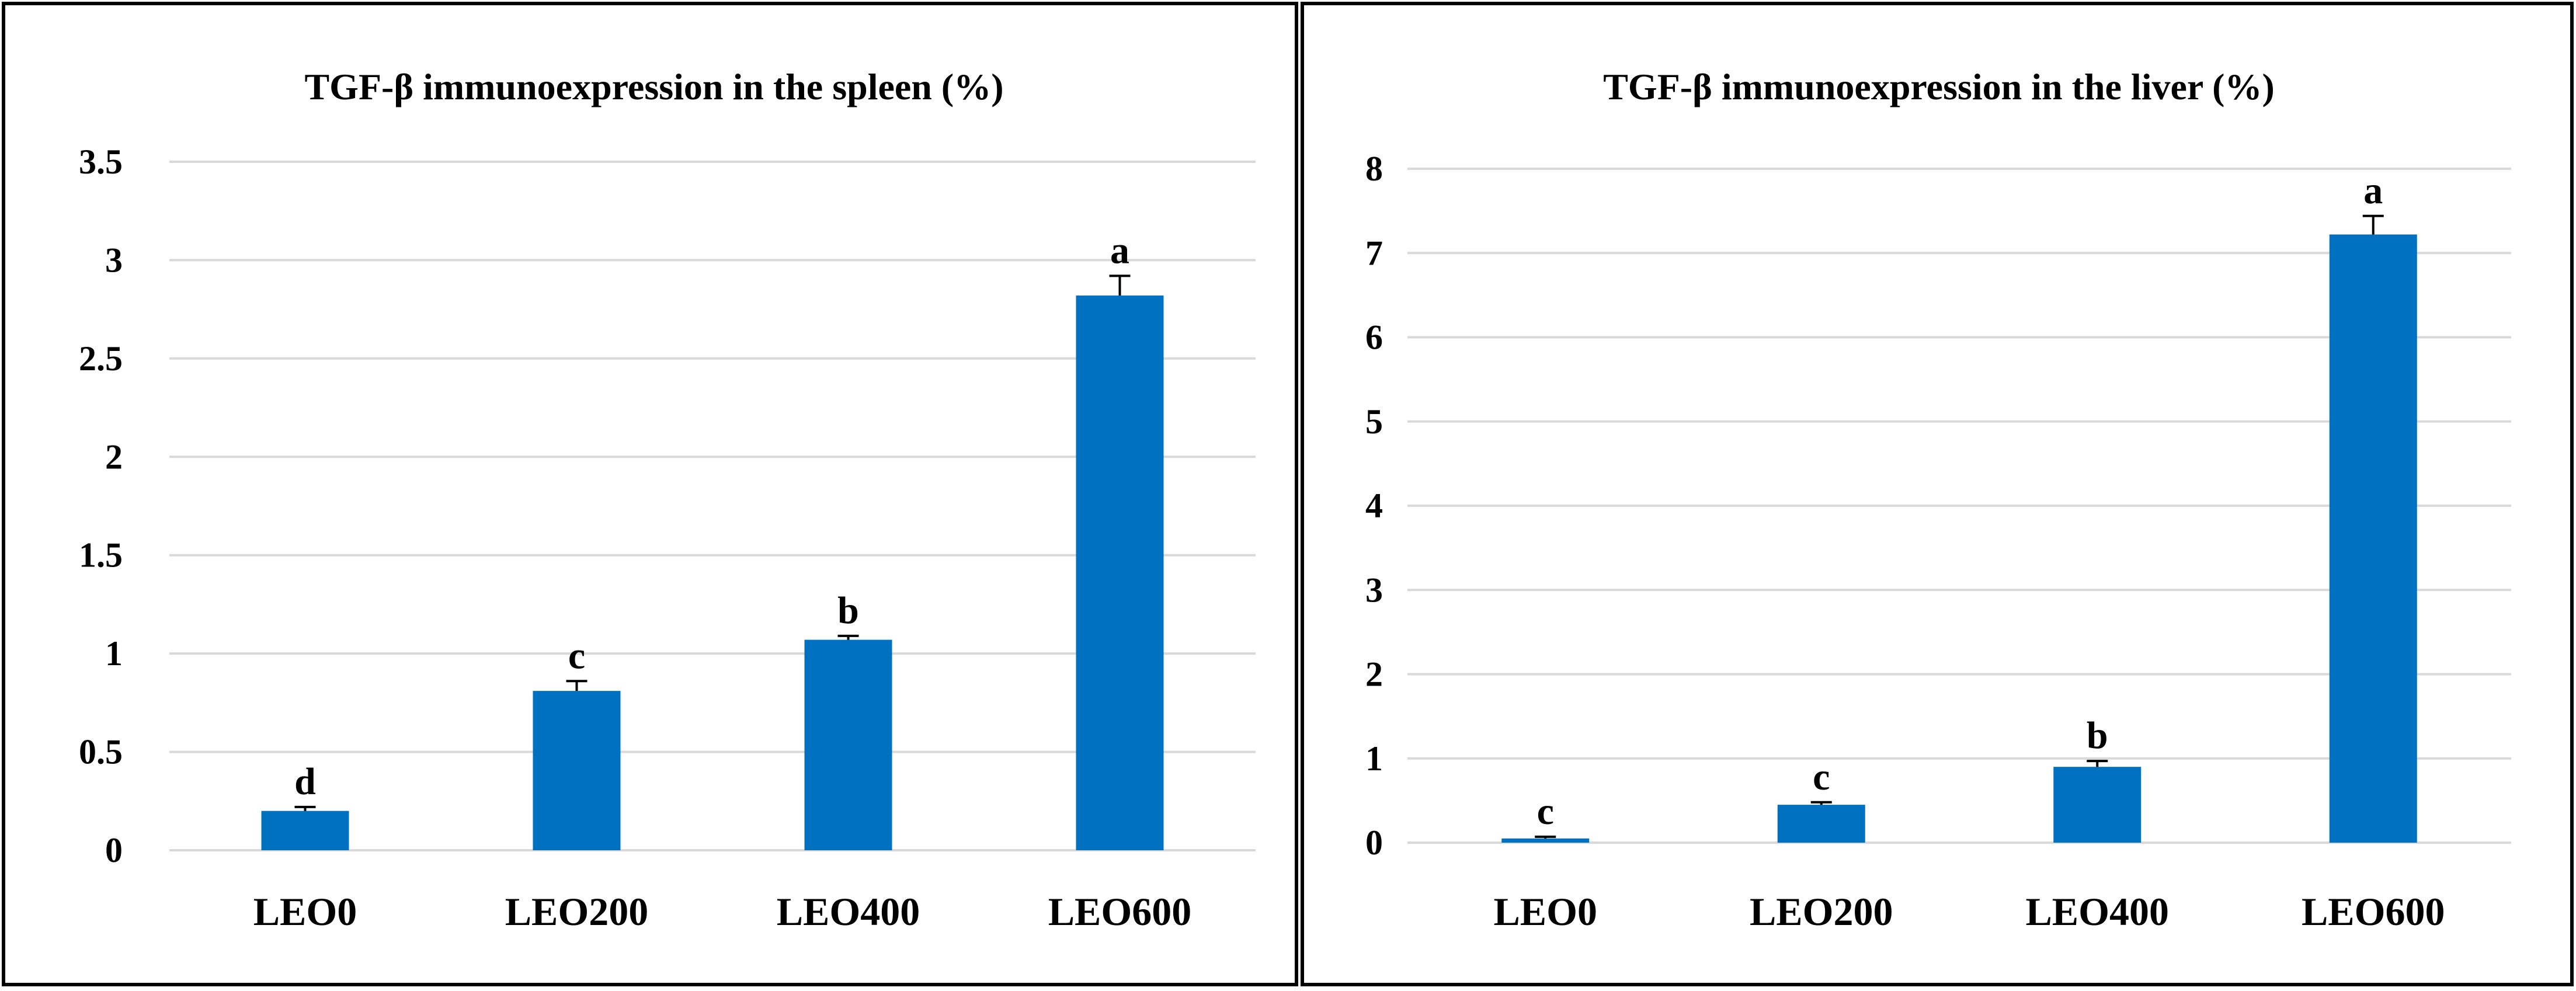 Image resolution: width=2576 pixels, height=991 pixels. What do you see at coordinates (576, 655) in the screenshot?
I see `spleen-significance-letter: c` at bounding box center [576, 655].